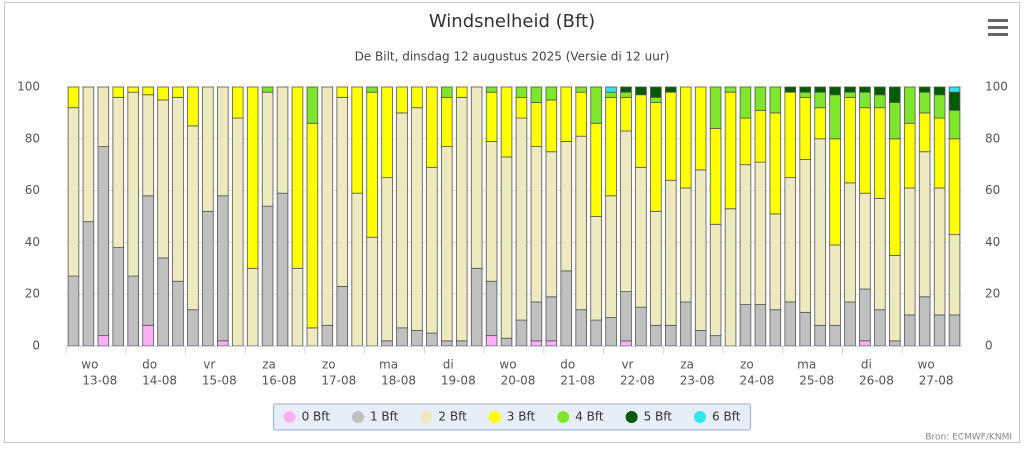  What do you see at coordinates (512, 21) in the screenshot?
I see `chart-title: Windsnelheid (Bft)` at bounding box center [512, 21].